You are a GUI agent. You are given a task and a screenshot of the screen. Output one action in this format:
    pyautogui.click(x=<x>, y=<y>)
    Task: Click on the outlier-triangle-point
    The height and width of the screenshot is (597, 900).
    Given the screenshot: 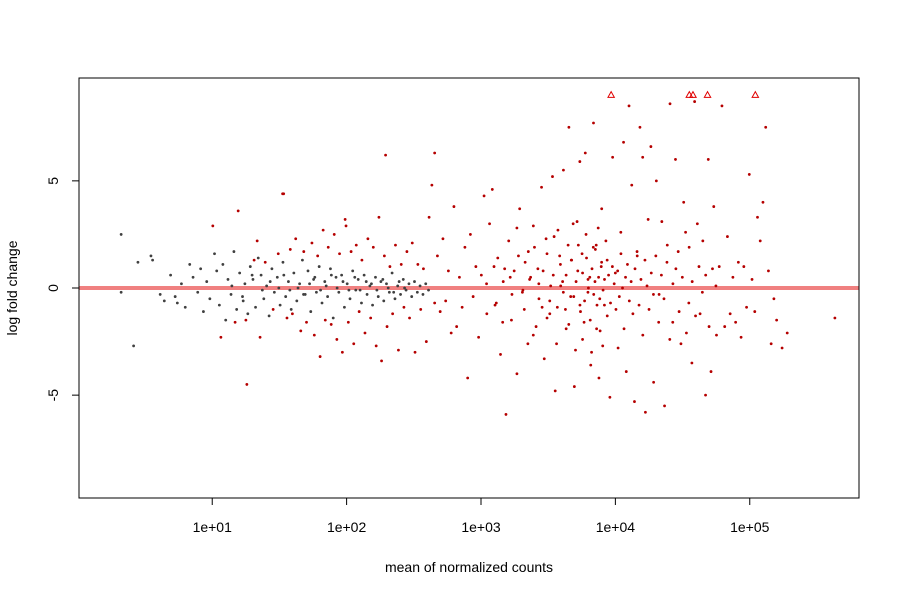 What is the action you would take?
    pyautogui.click(x=693, y=94)
    